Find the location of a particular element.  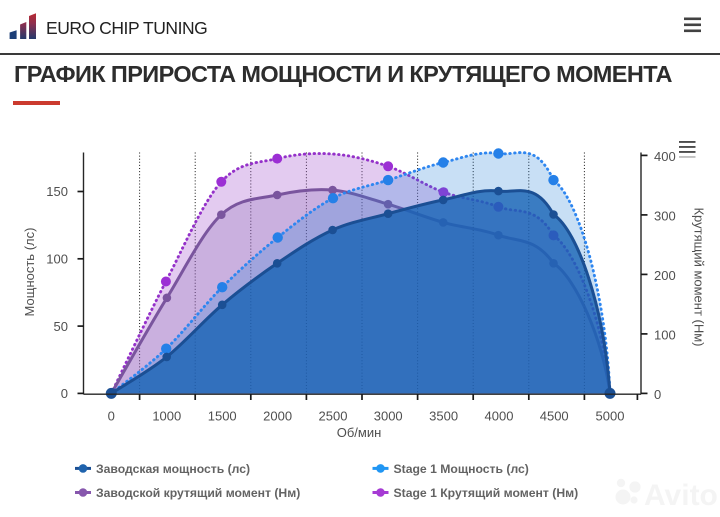

svg-text: 150 is located at coordinates (57, 191).